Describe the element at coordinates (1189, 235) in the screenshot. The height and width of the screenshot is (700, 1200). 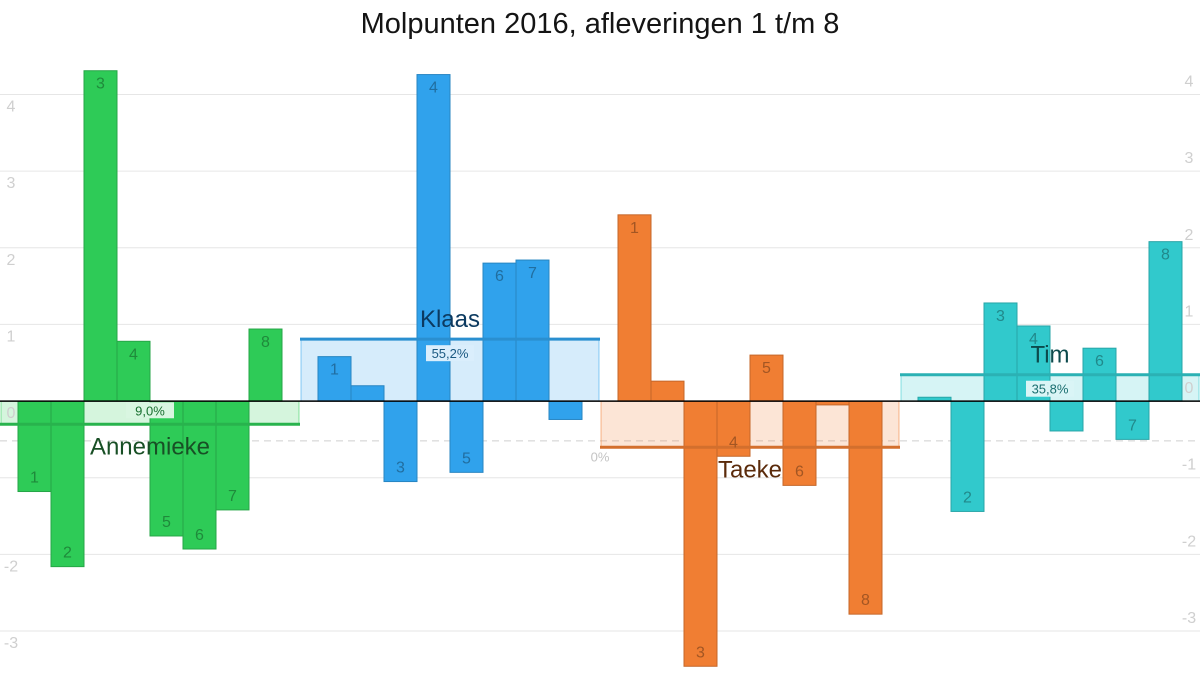
I see `y-tick-label-right: 2` at that location.